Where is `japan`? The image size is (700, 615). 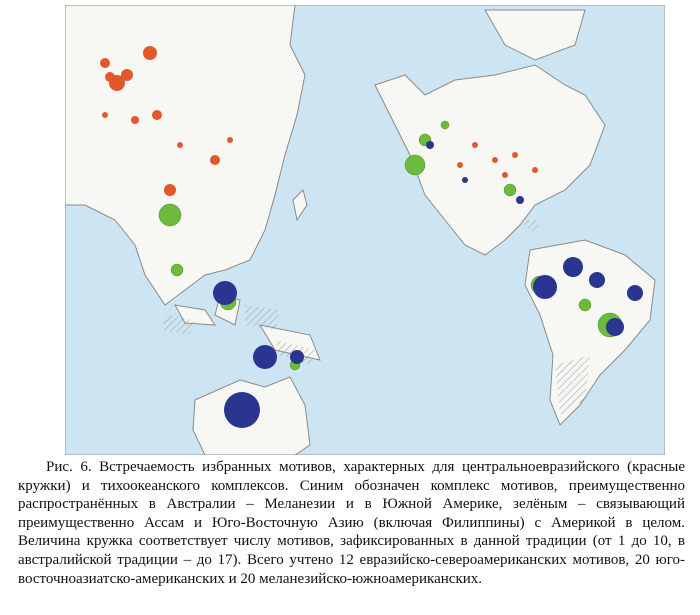 japan is located at coordinates (300, 205).